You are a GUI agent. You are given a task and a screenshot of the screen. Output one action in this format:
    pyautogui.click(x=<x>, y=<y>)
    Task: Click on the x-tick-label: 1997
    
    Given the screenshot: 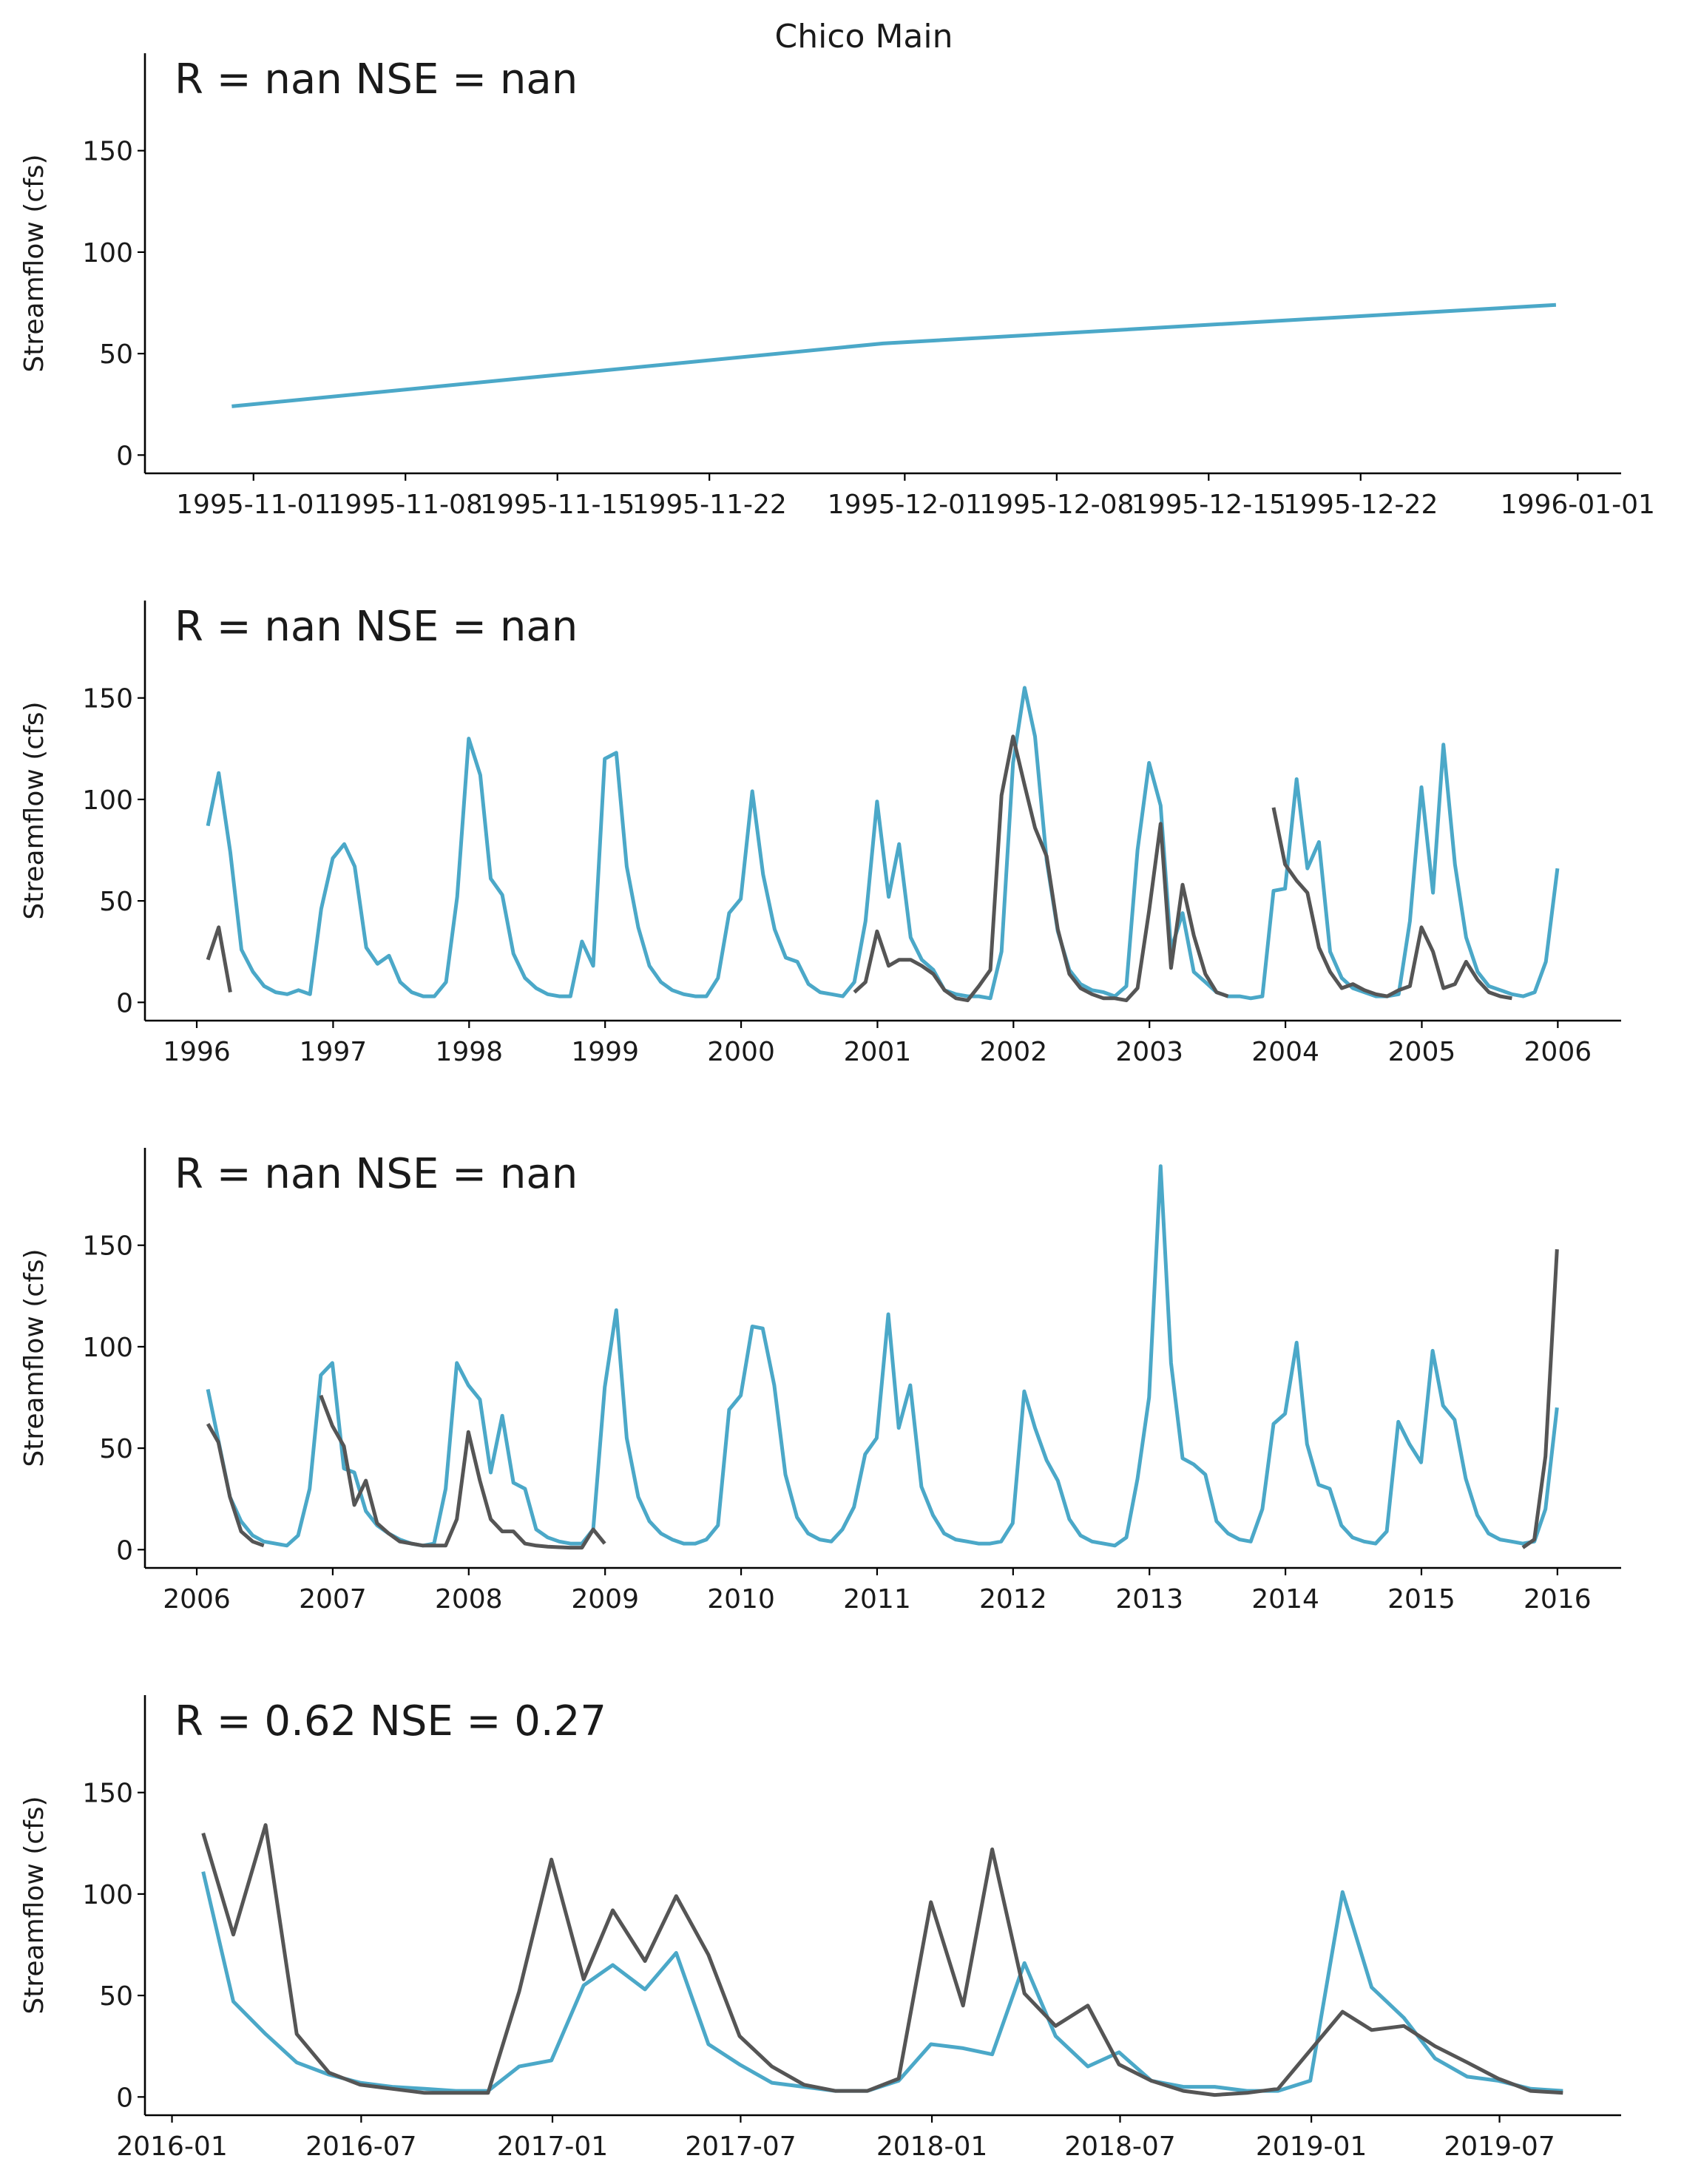 What is the action you would take?
    pyautogui.click(x=334, y=1052)
    